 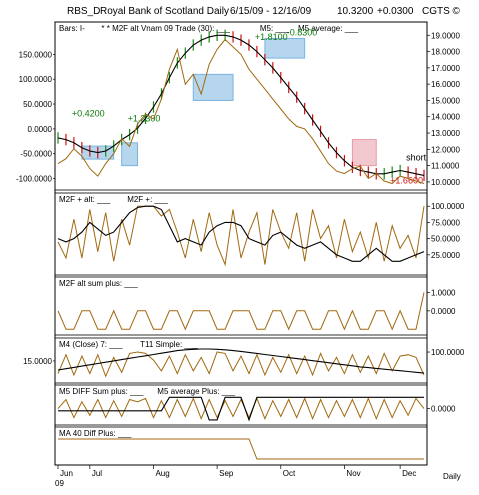 What do you see at coordinates (416, 158) in the screenshot?
I see `price-annotation-5: short` at bounding box center [416, 158].